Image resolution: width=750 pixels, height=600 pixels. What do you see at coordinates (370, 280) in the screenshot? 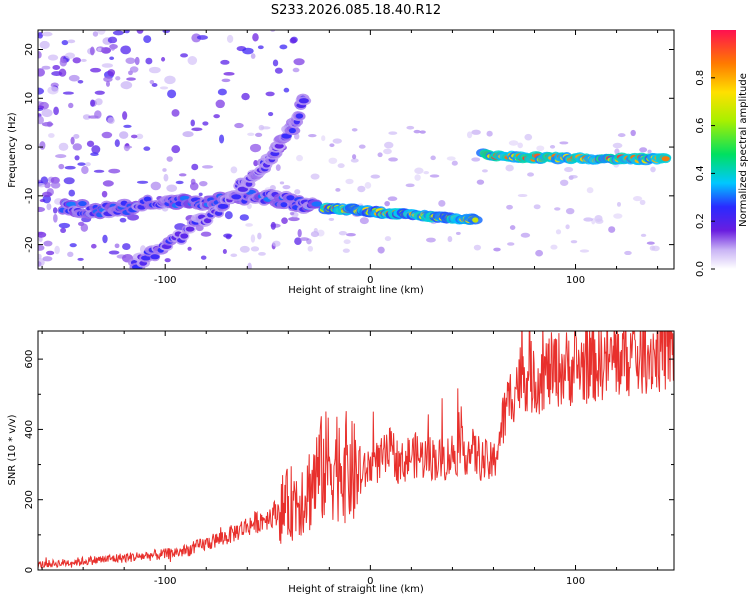
I see `spectrogram-xtick-label: 0` at bounding box center [370, 280].